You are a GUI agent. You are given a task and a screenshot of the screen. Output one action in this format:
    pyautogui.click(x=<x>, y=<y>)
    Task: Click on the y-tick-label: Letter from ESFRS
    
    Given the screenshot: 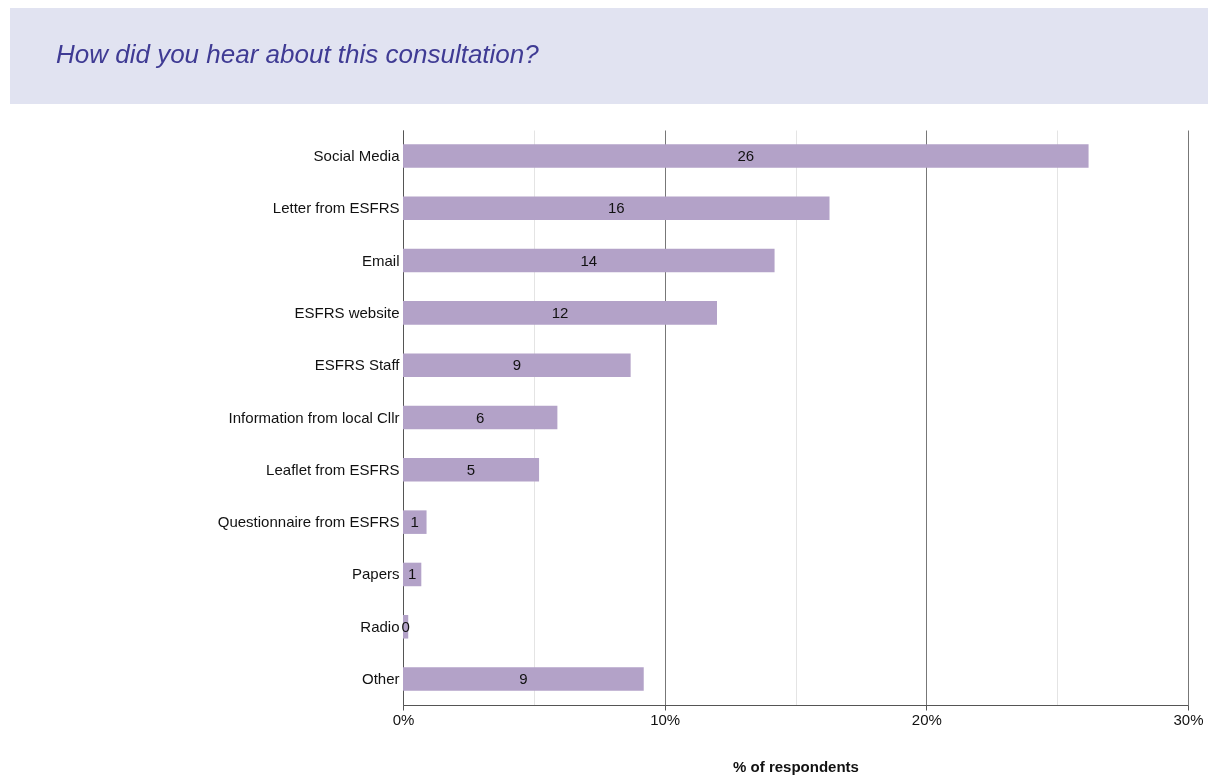 What is the action you would take?
    pyautogui.click(x=336, y=208)
    